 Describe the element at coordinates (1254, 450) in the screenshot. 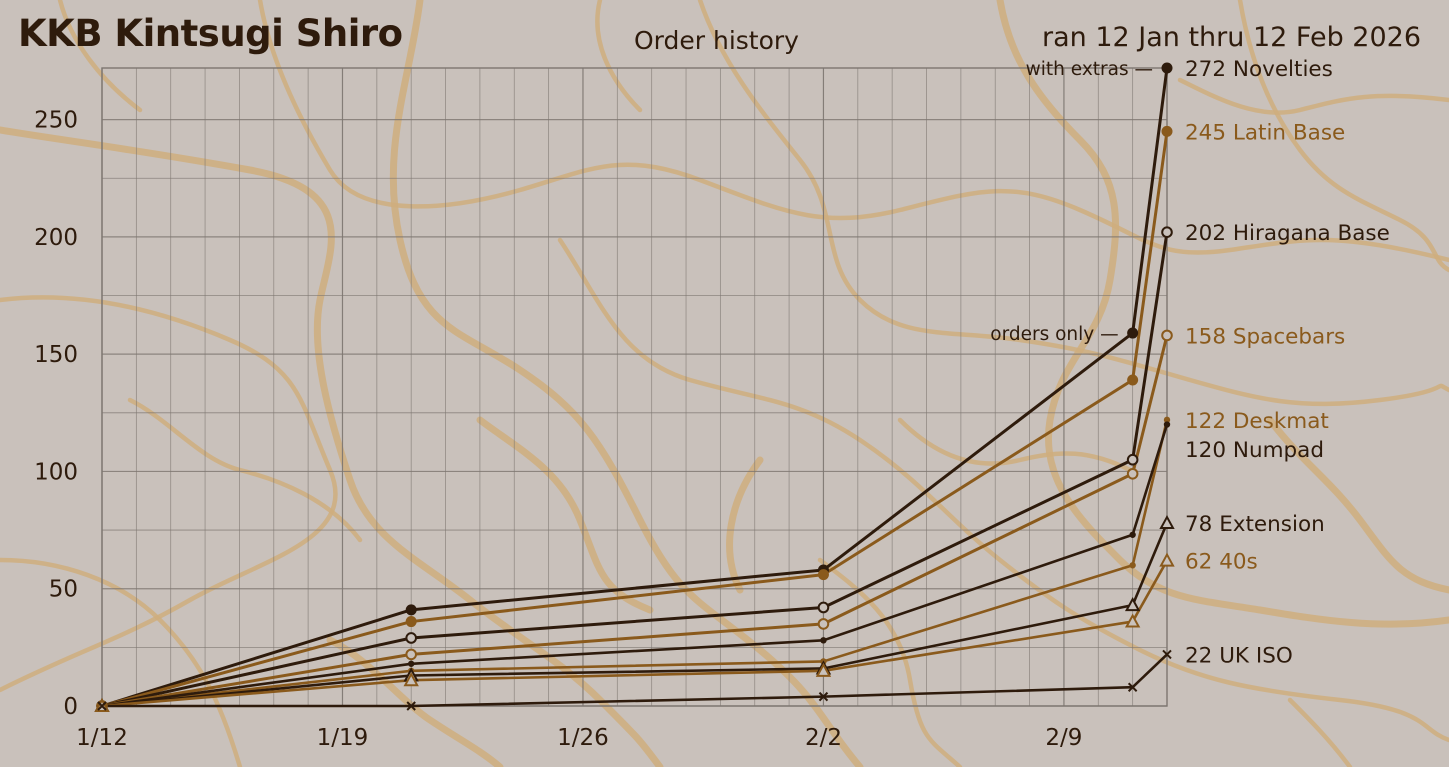

I see `series-end-label: 120 Numpad` at that location.